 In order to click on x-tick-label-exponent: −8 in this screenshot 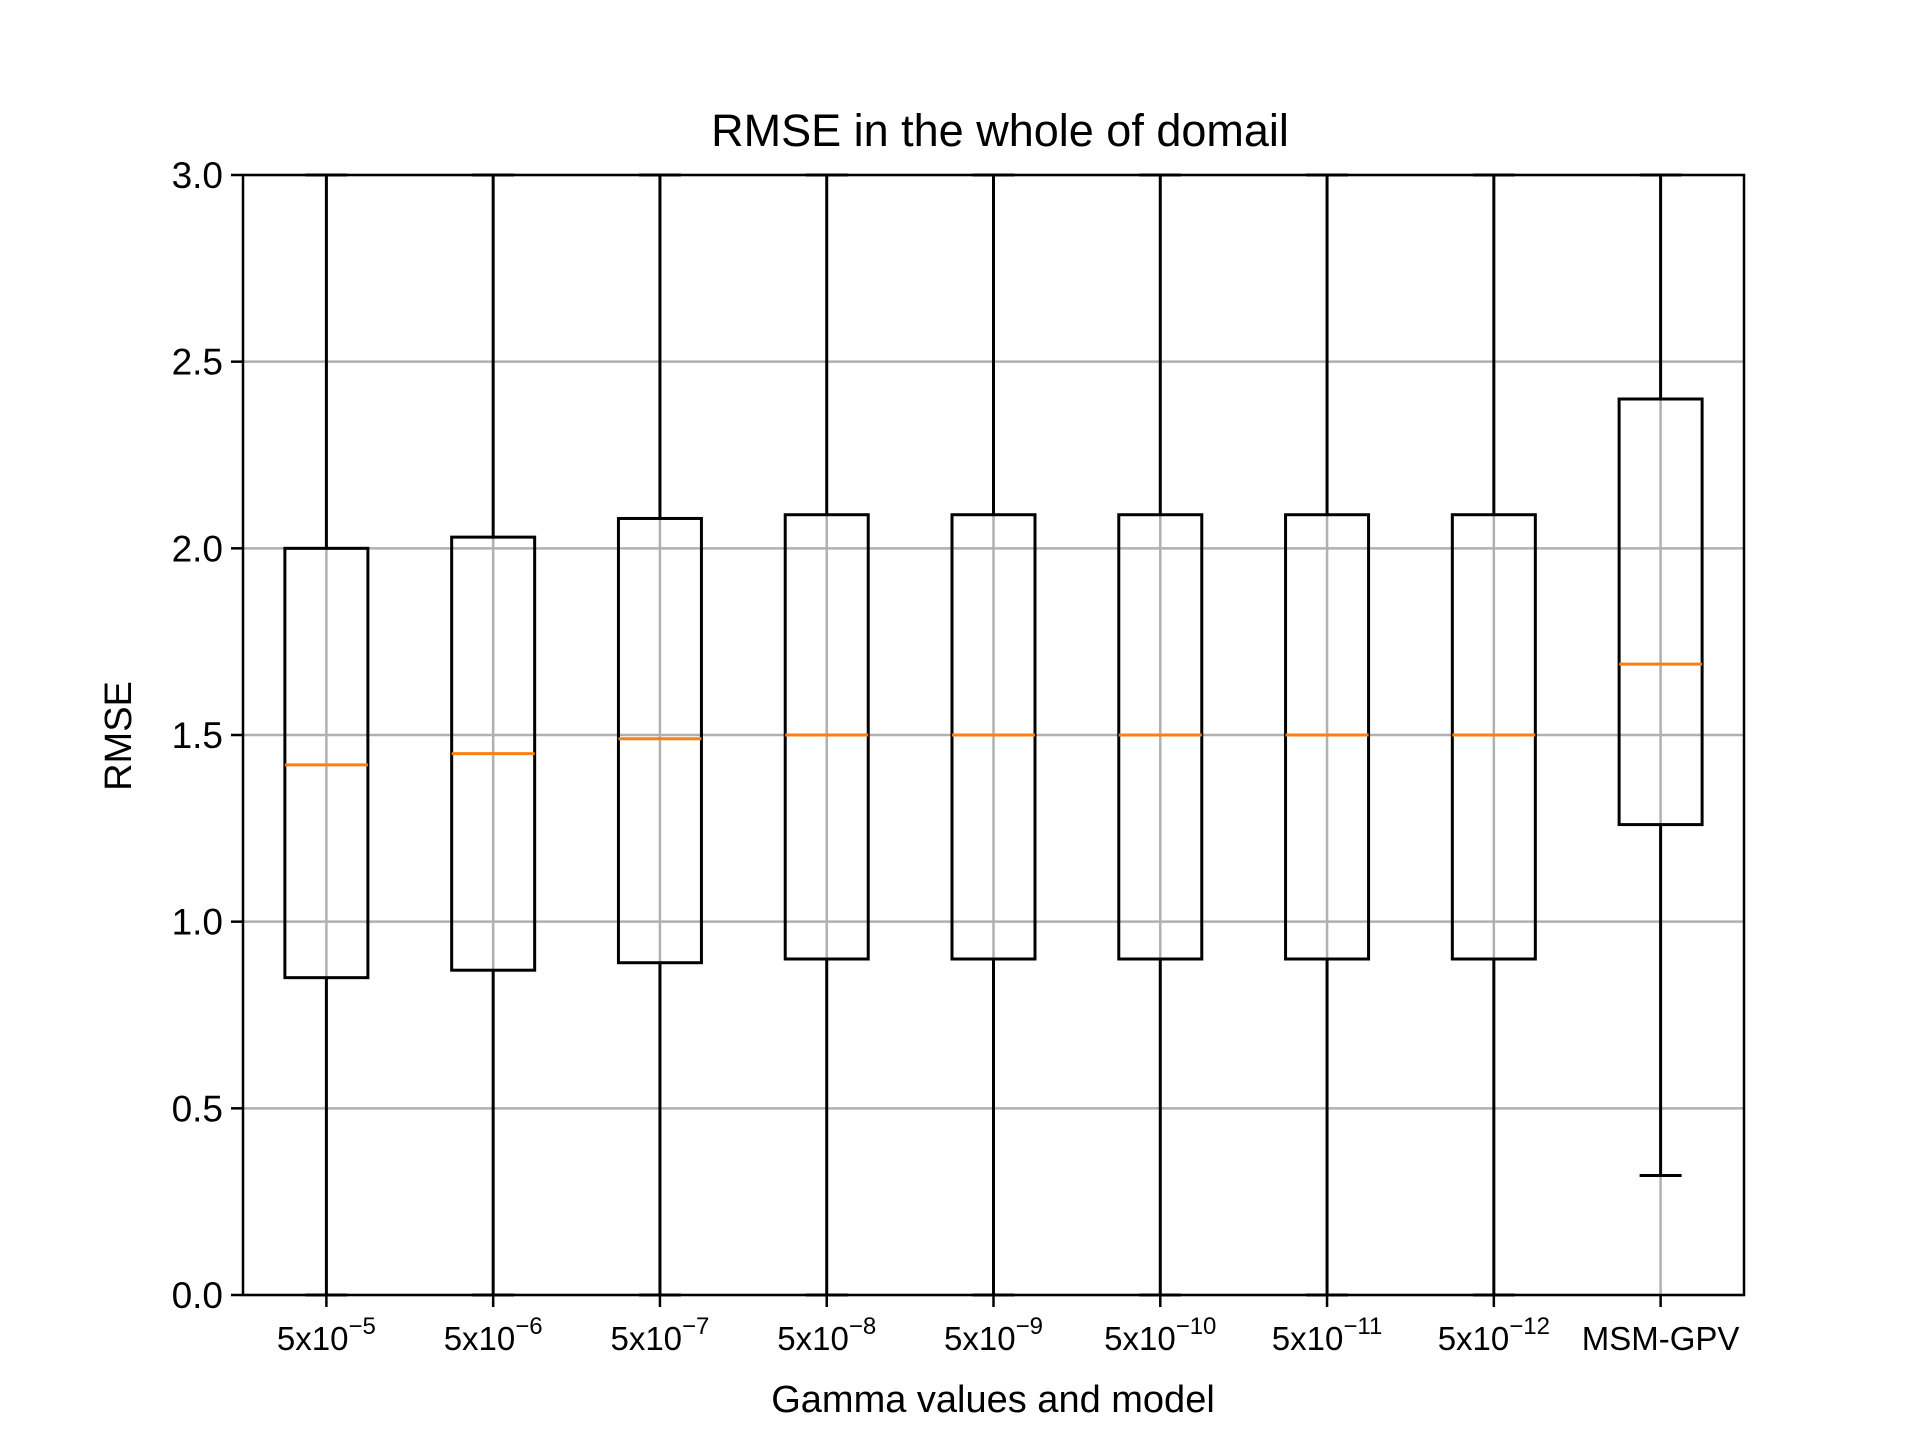, I will do `click(862, 1326)`.